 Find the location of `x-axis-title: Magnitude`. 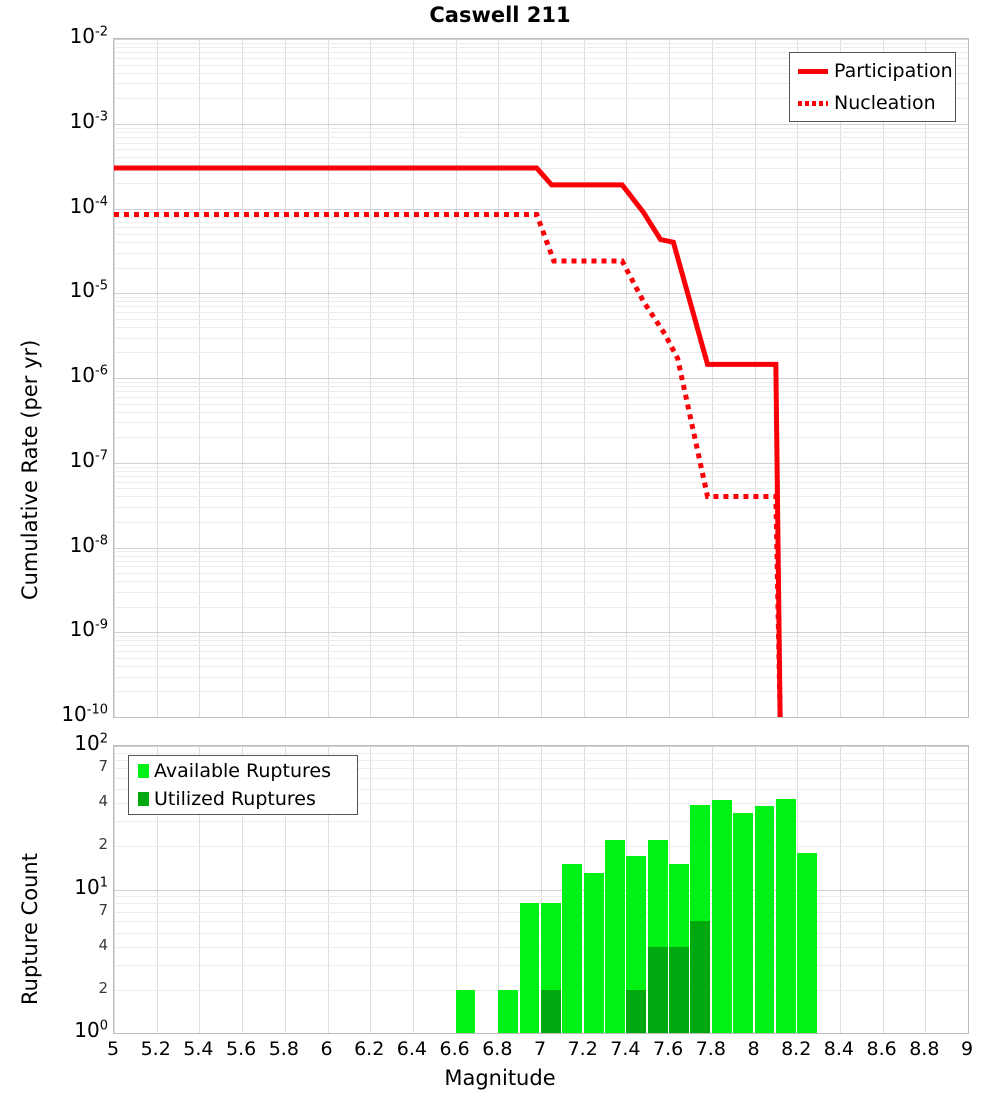

x-axis-title: Magnitude is located at coordinates (500, 1078).